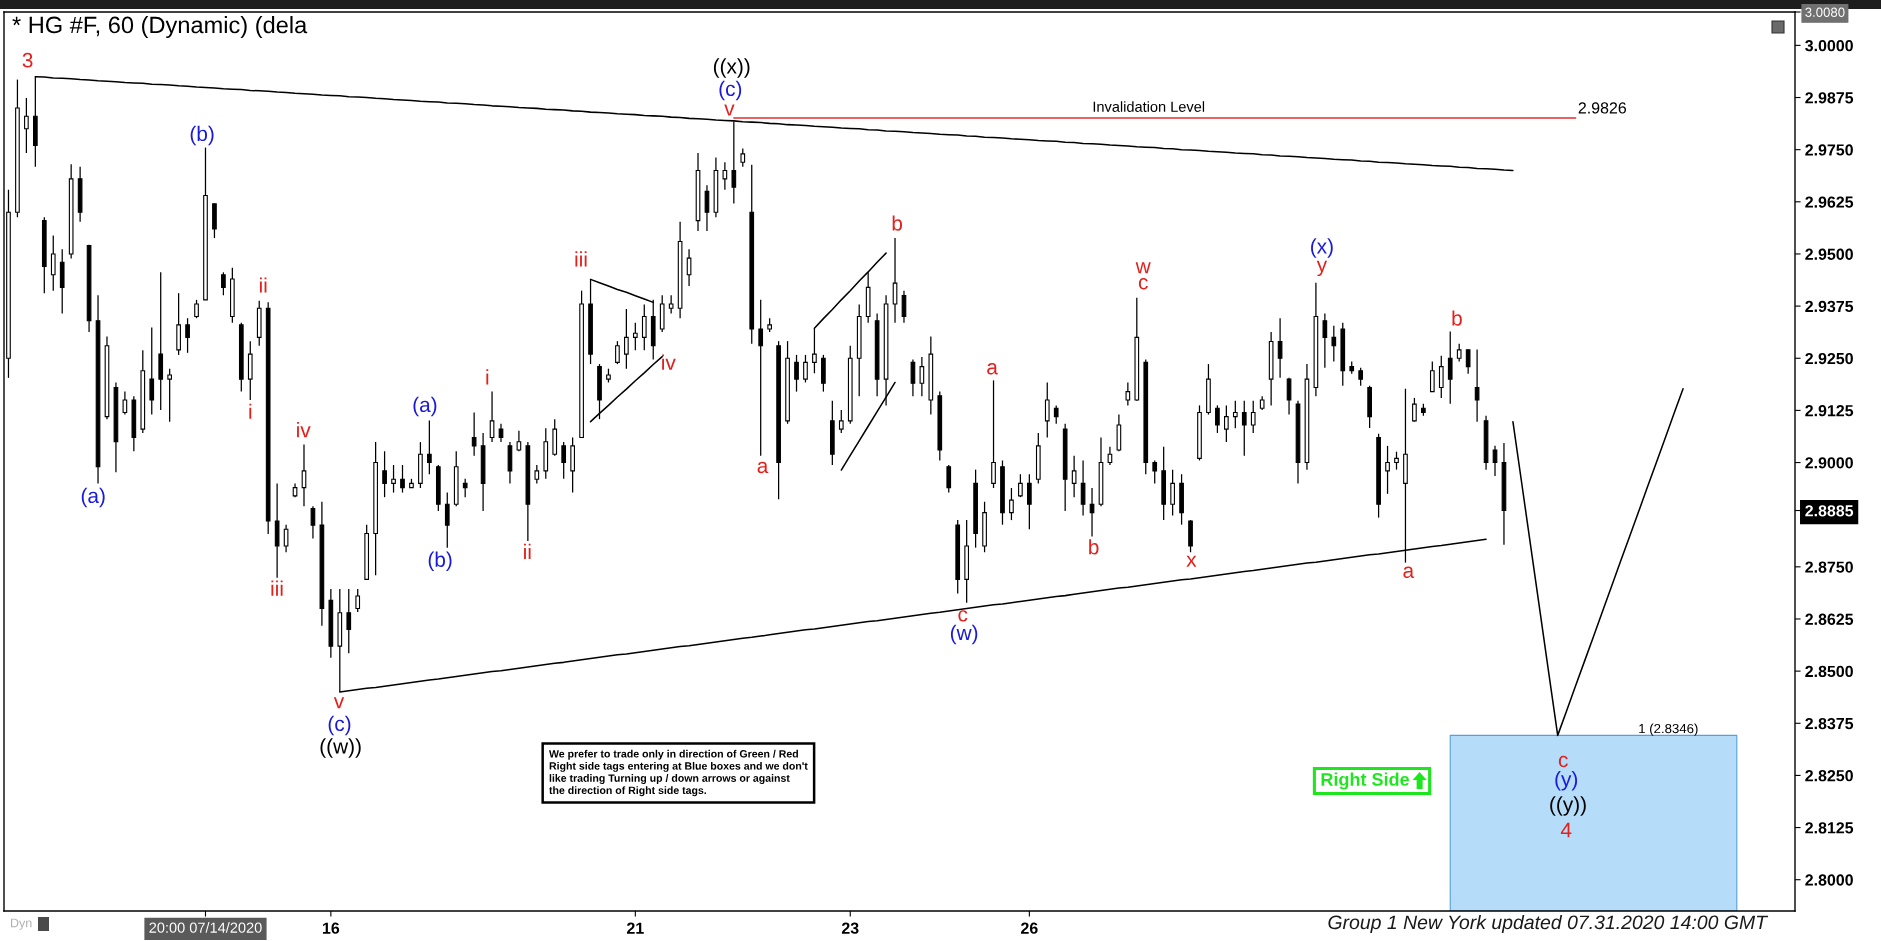 This screenshot has width=1881, height=941. Describe the element at coordinates (21, 924) in the screenshot. I see `text: Dyn` at that location.